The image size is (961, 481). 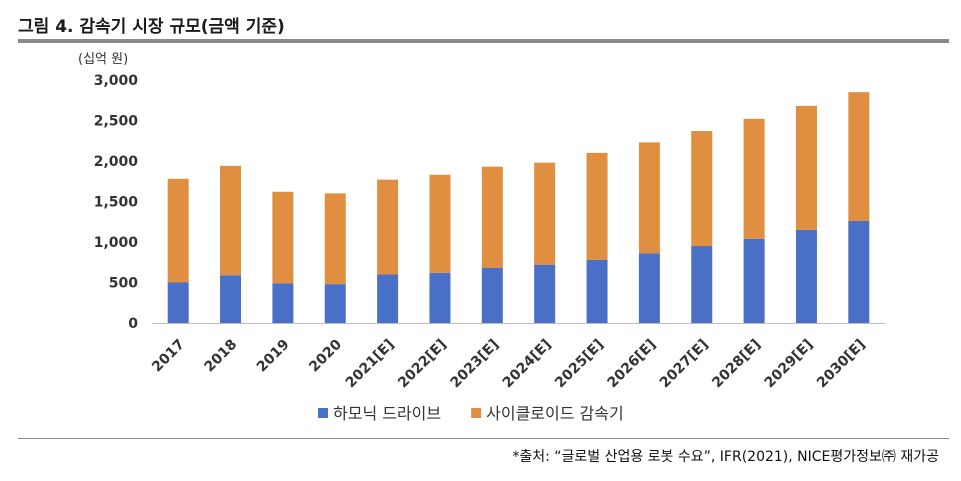 What do you see at coordinates (116, 162) in the screenshot?
I see `y-tick-label: 2,000` at bounding box center [116, 162].